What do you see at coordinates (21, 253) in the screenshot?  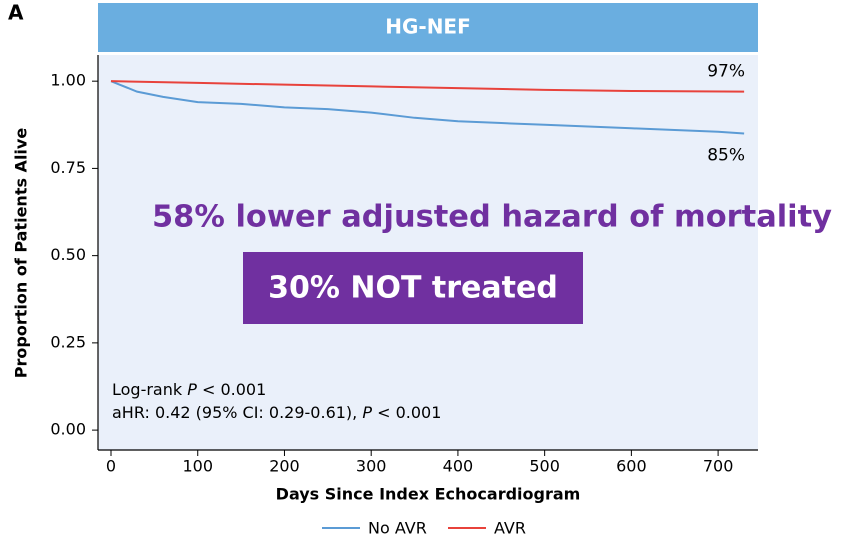 I see `y-axis-label: Proportion of Patients Alive` at bounding box center [21, 253].